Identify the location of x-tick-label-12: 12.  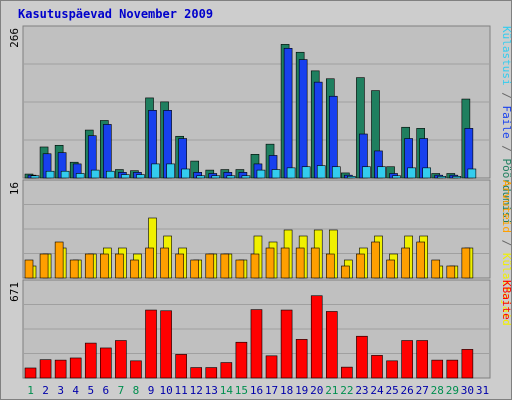
(196, 390).